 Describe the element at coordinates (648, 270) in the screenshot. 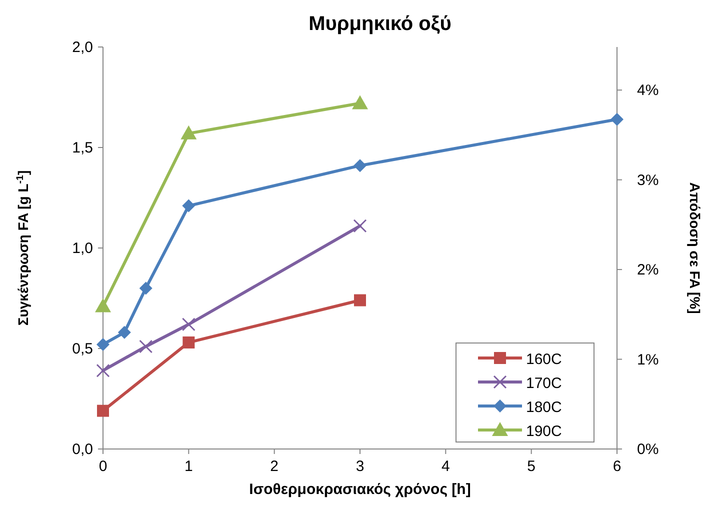

I see `y2-tick-label: 2%` at that location.